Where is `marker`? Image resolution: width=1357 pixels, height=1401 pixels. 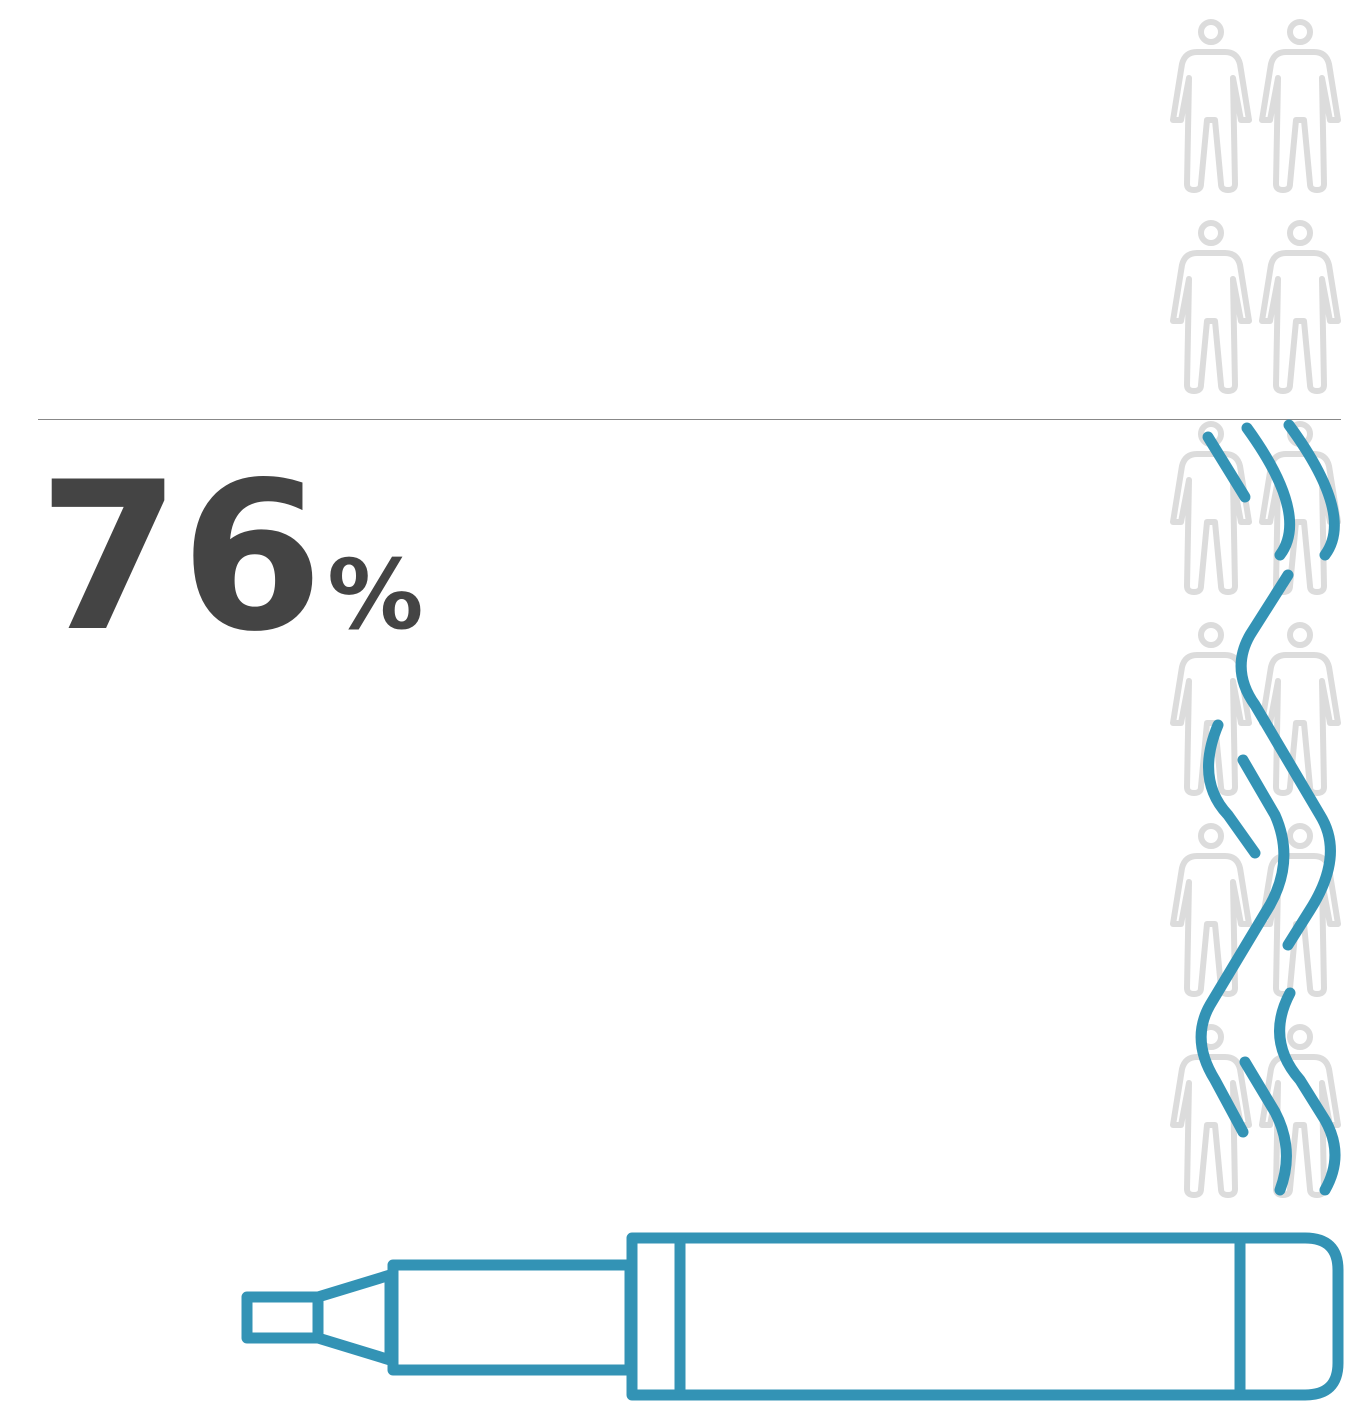 marker is located at coordinates (792, 1316).